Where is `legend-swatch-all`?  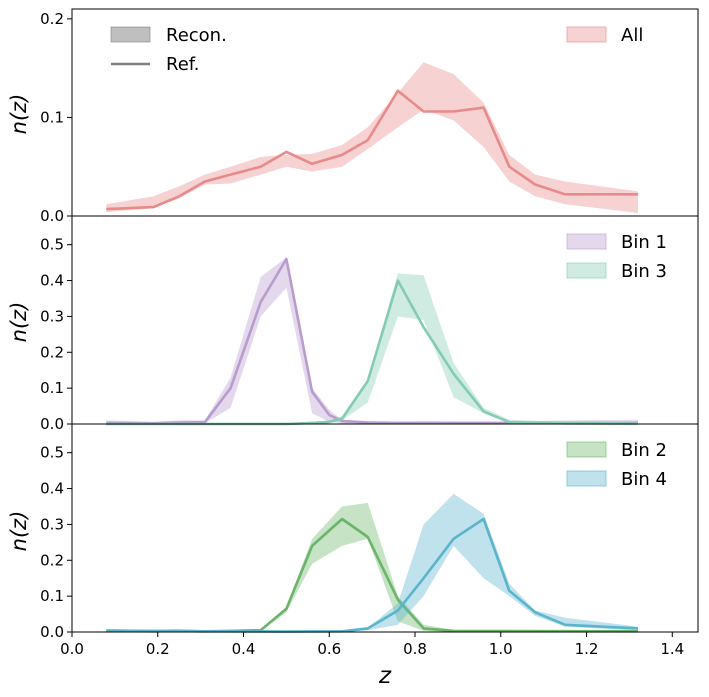
legend-swatch-all is located at coordinates (586, 34).